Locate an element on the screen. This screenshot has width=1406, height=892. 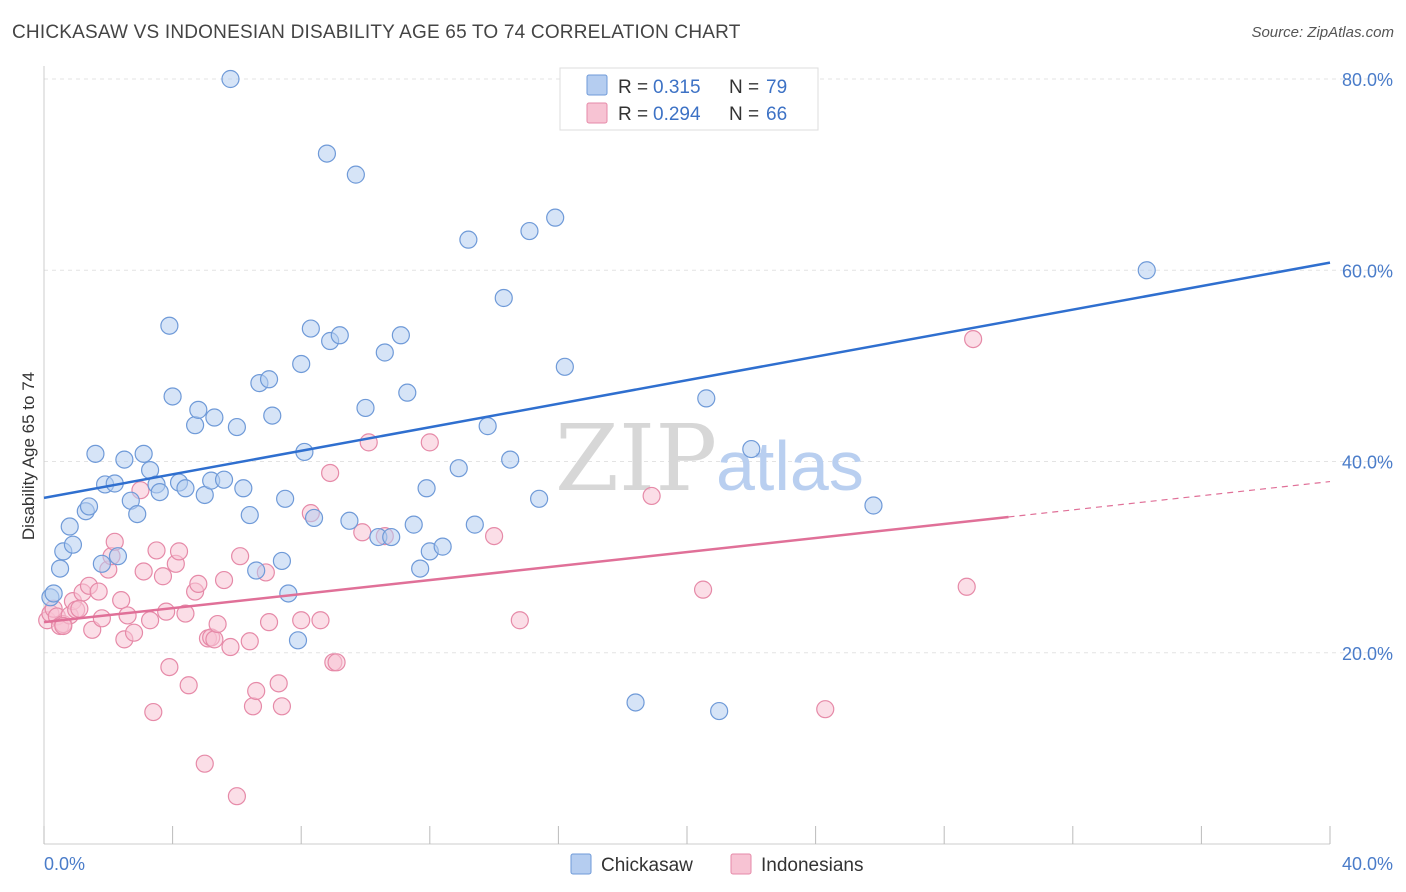
y-tick-label-2: 60.0% is located at coordinates (1367, 271).